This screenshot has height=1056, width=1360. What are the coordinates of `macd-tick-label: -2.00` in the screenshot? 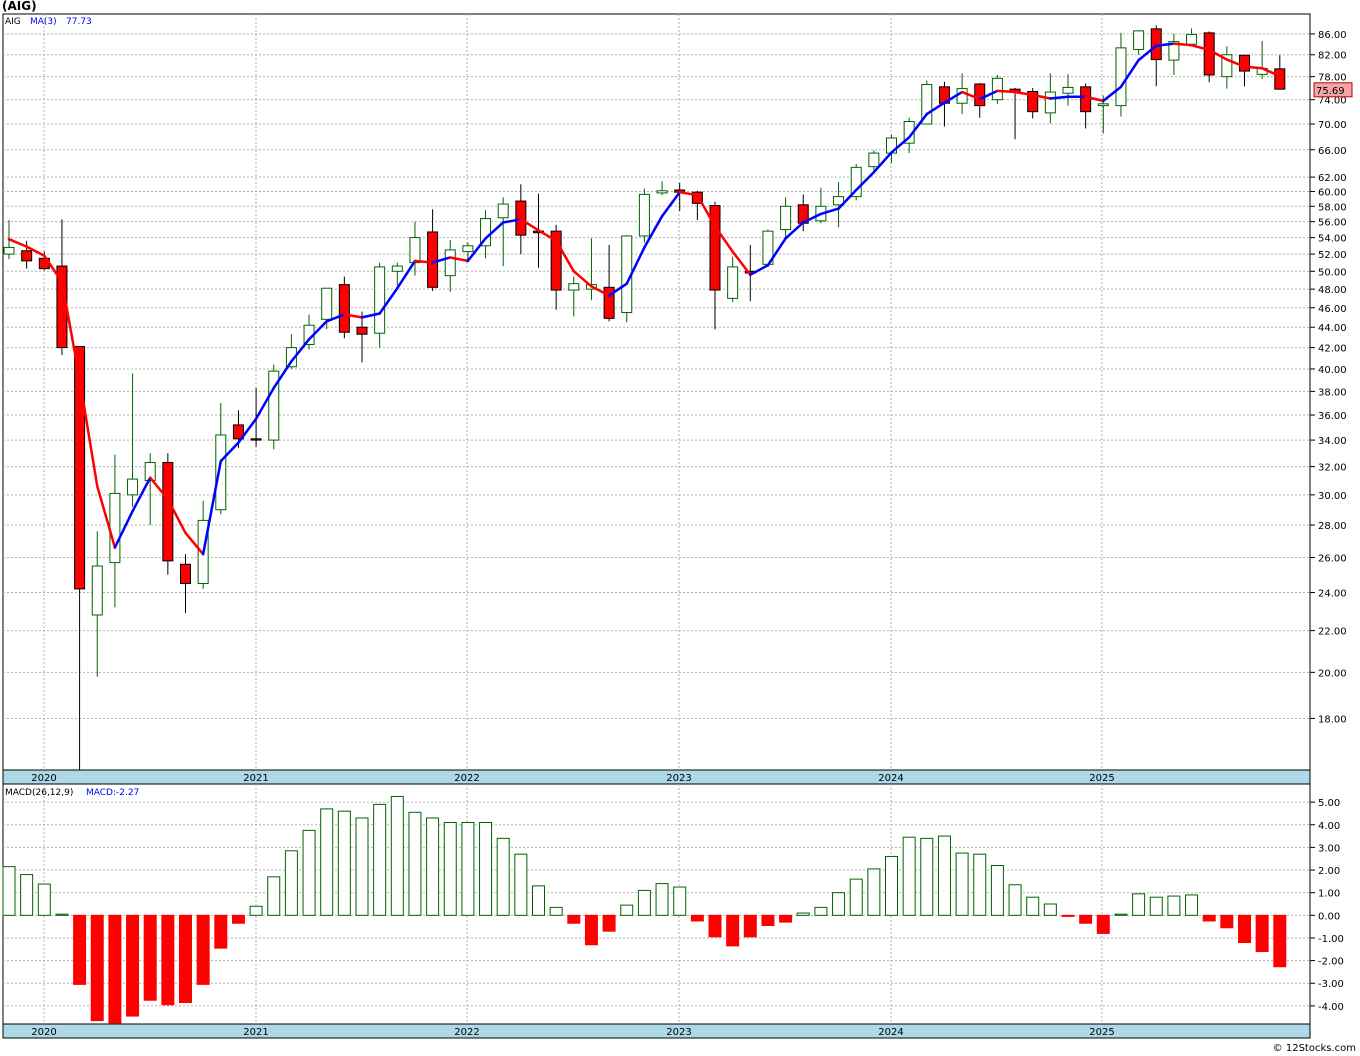 It's located at (1331, 962).